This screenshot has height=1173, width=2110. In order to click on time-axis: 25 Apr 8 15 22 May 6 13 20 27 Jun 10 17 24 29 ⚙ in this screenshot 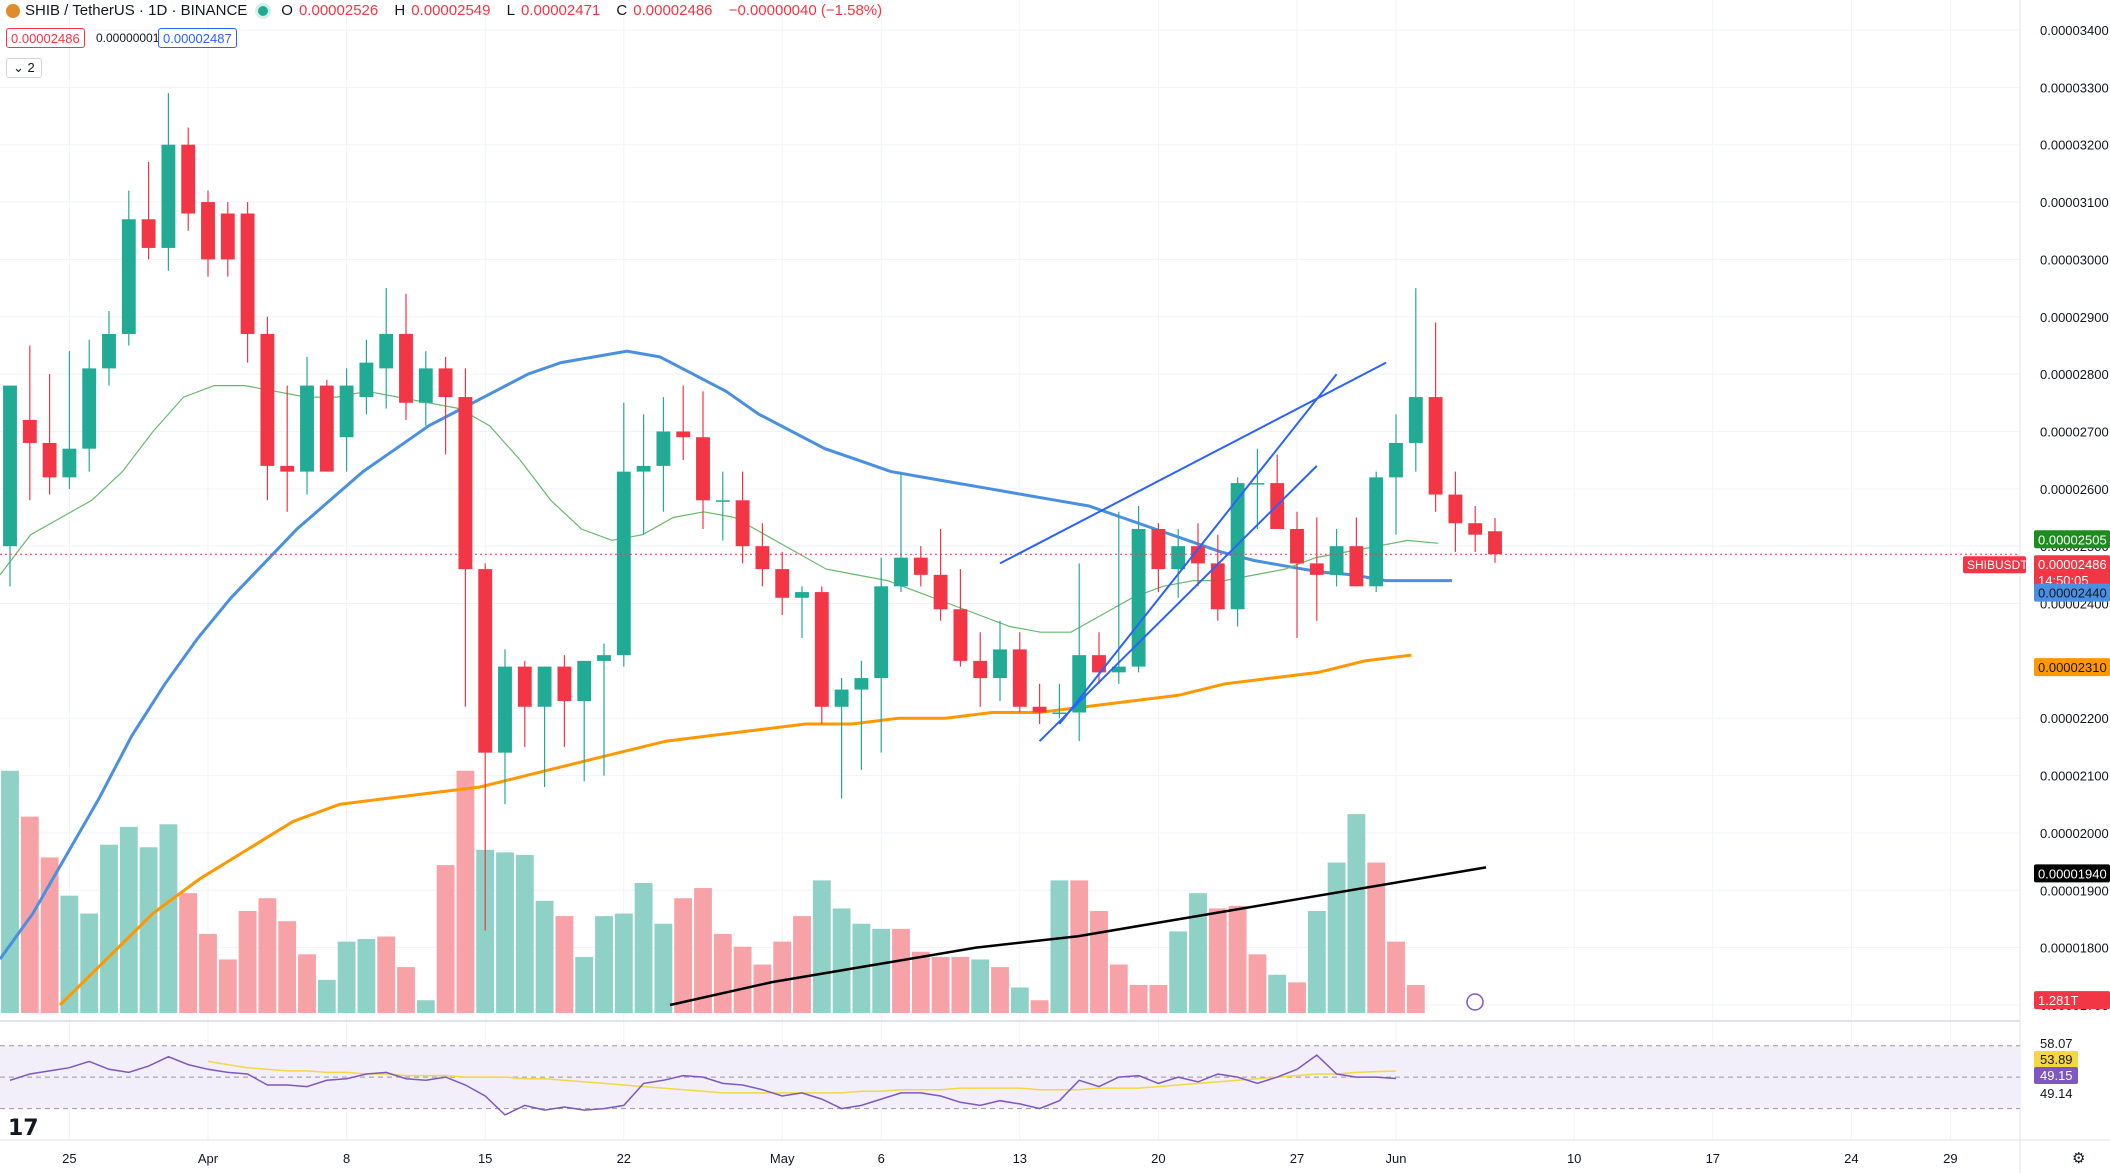, I will do `click(1073, 1080)`.